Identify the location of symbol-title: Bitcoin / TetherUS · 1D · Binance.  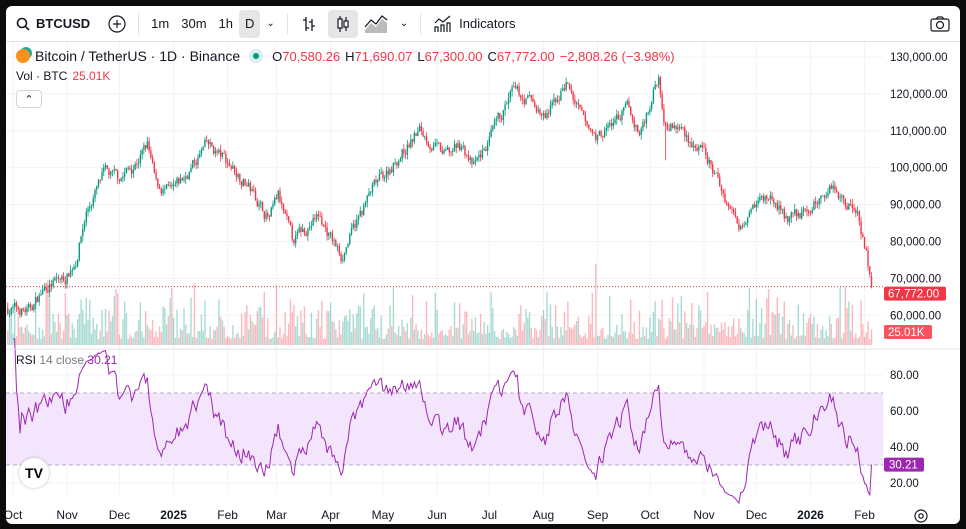
(138, 56).